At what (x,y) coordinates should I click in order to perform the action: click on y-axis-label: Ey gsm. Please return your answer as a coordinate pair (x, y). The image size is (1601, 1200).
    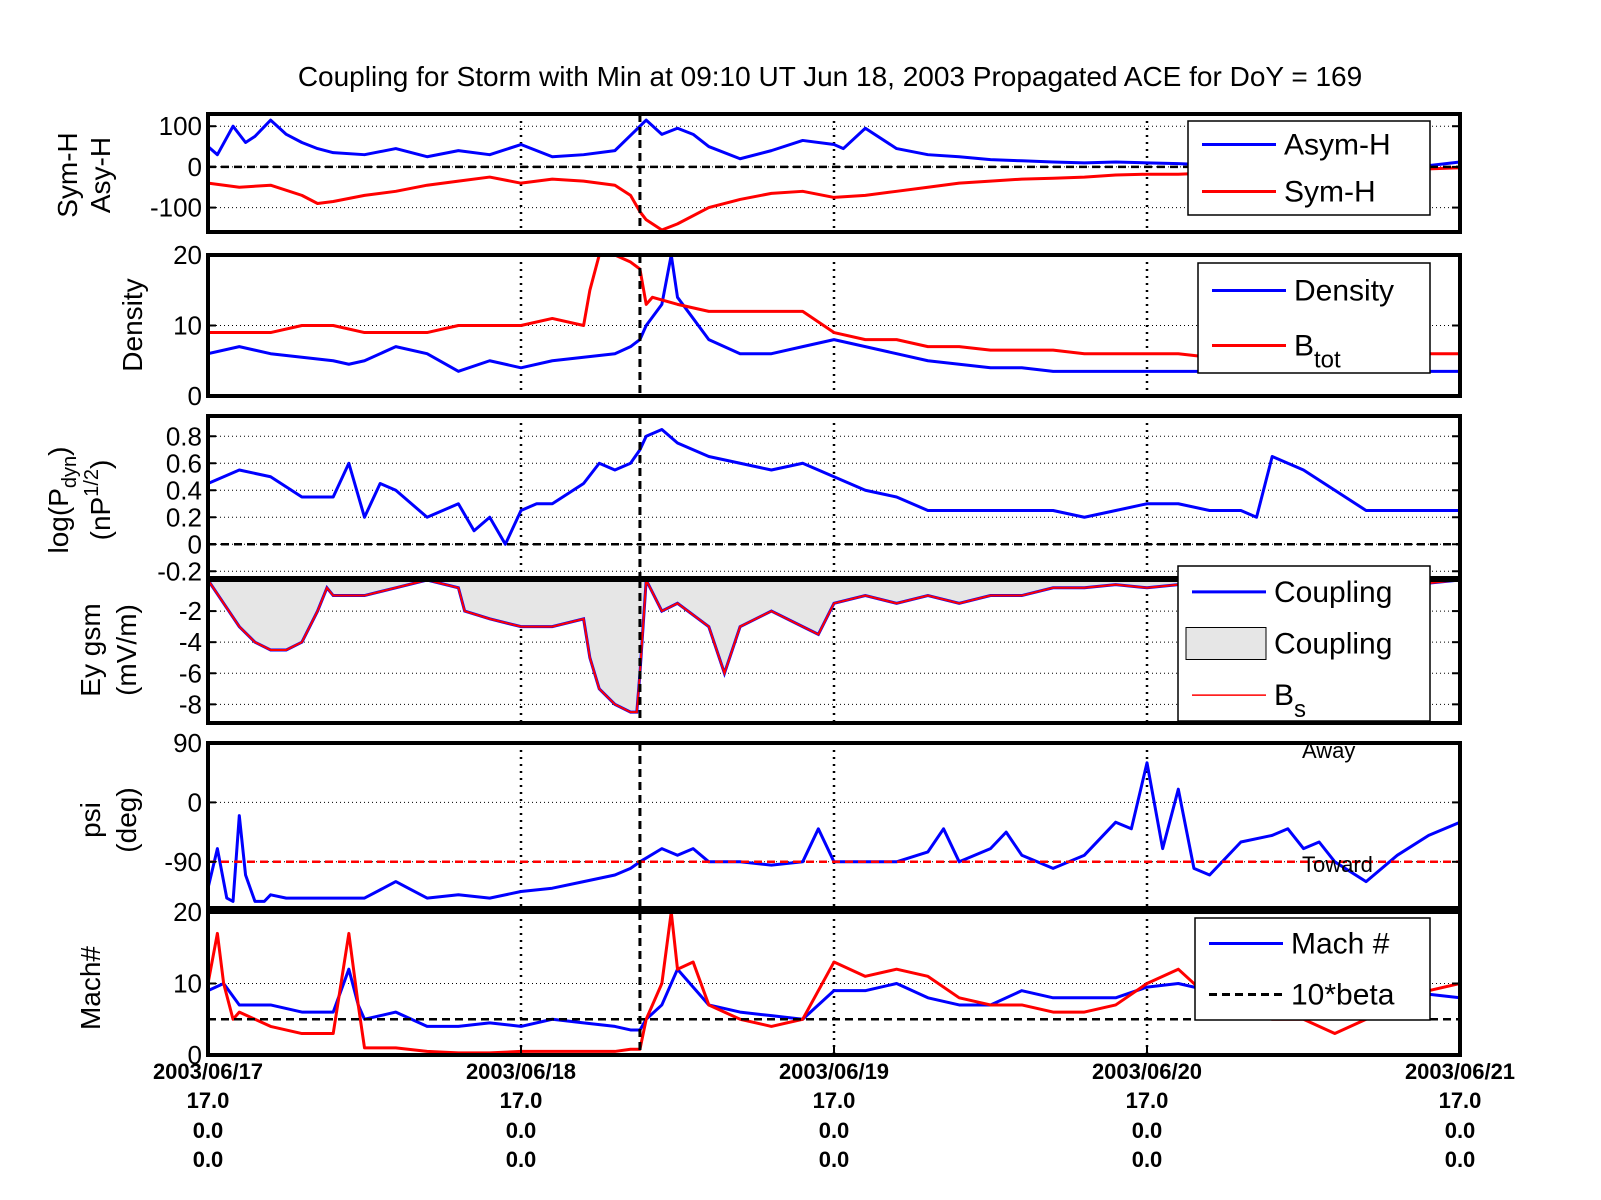
    Looking at the image, I should click on (90, 649).